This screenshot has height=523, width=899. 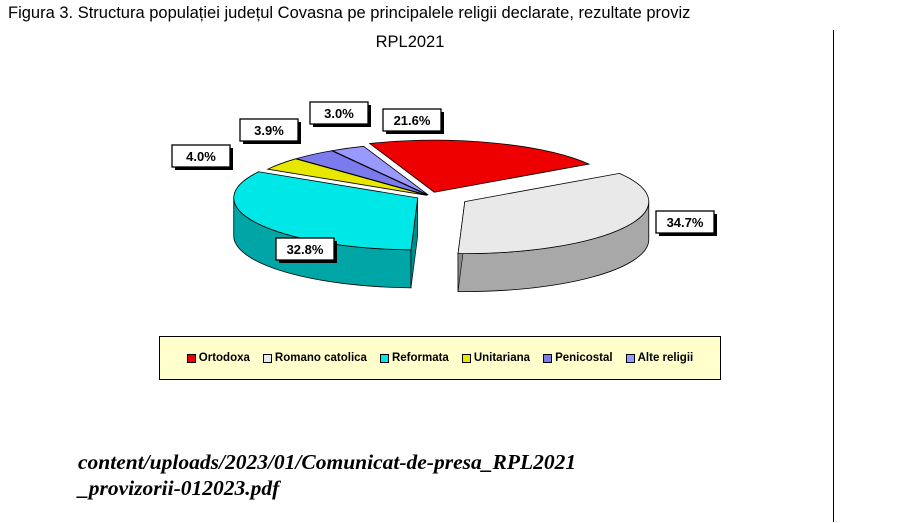 I want to click on pie-slice-ortodoxa, so click(x=479, y=166).